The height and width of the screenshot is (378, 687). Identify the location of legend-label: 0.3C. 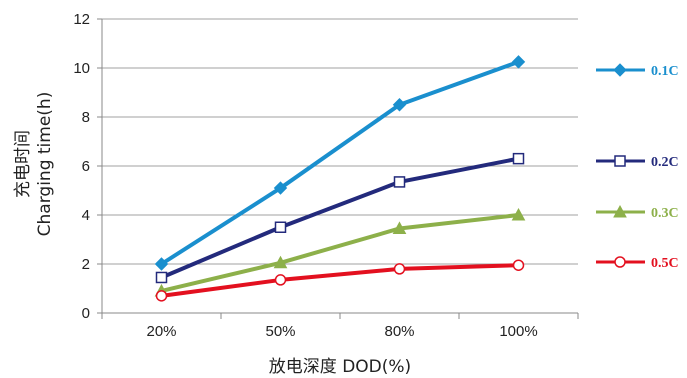
(665, 213).